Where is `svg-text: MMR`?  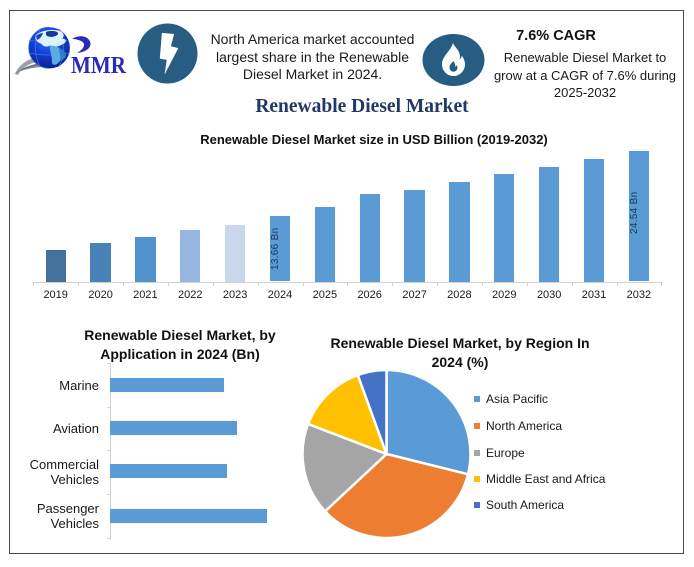 svg-text: MMR is located at coordinates (99, 65).